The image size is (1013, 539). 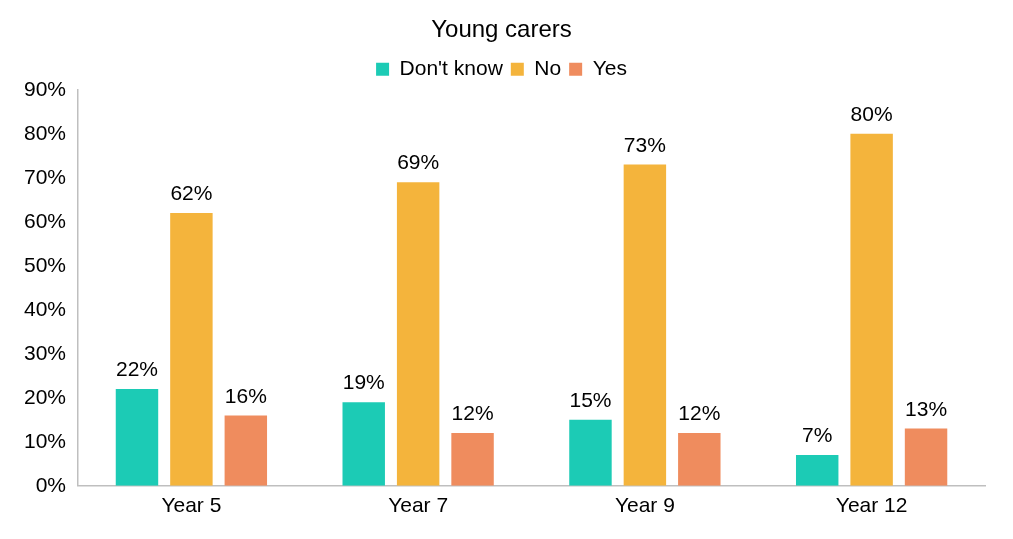 What do you see at coordinates (51, 484) in the screenshot?
I see `y-tick-label: 0%` at bounding box center [51, 484].